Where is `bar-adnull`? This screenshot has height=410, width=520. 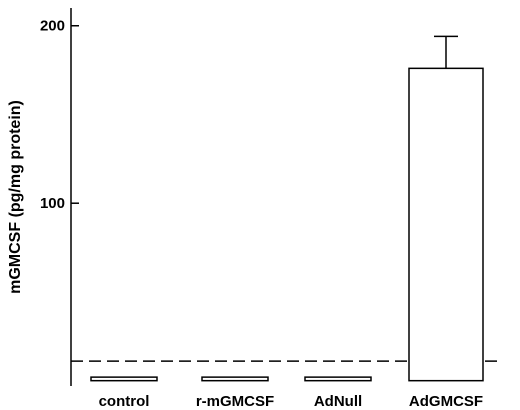 bar-adnull is located at coordinates (338, 379).